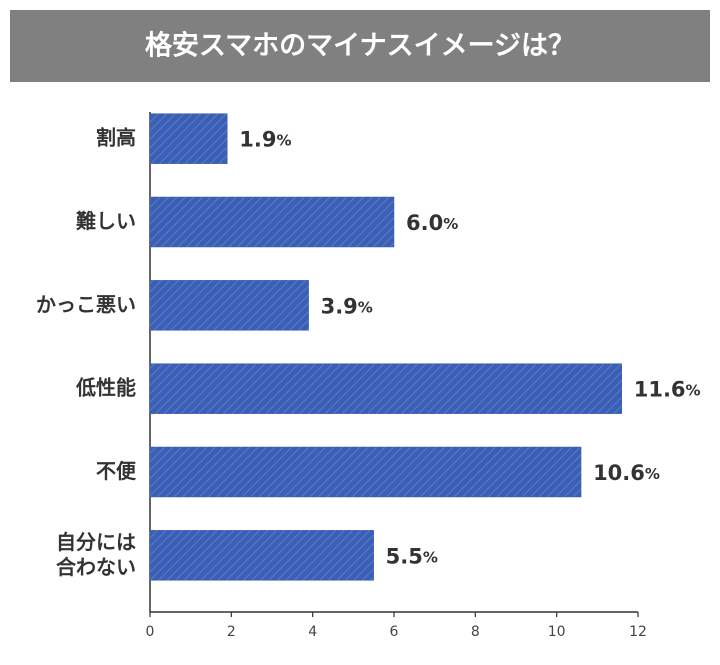  Describe the element at coordinates (150, 632) in the screenshot. I see `x-tick-label: 0` at that location.